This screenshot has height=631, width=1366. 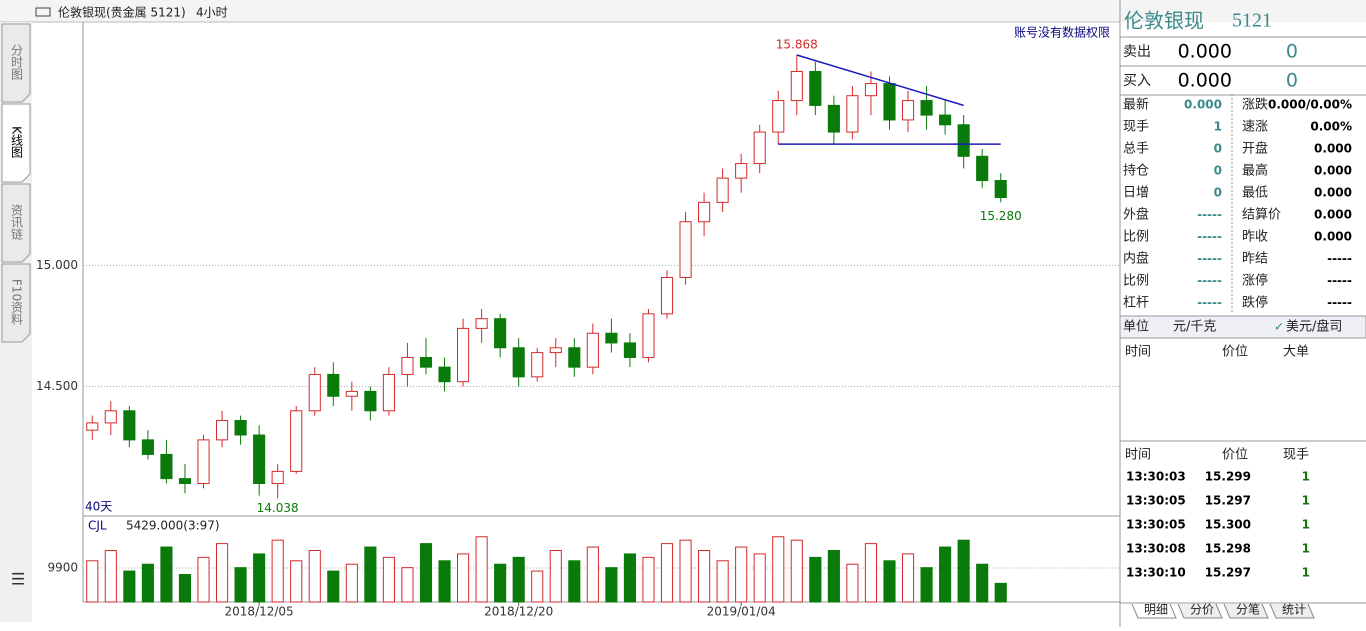 What do you see at coordinates (797, 44) in the screenshot?
I see `high-label: 15.868` at bounding box center [797, 44].